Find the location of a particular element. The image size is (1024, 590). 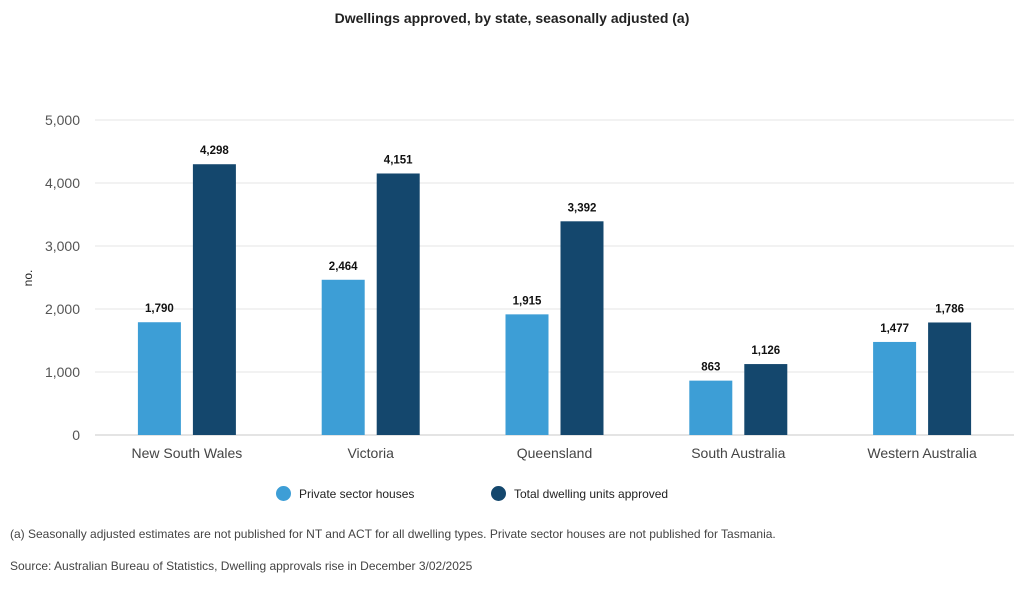

legend-item-total-dwellings: Total dwelling units approved is located at coordinates (579, 493).